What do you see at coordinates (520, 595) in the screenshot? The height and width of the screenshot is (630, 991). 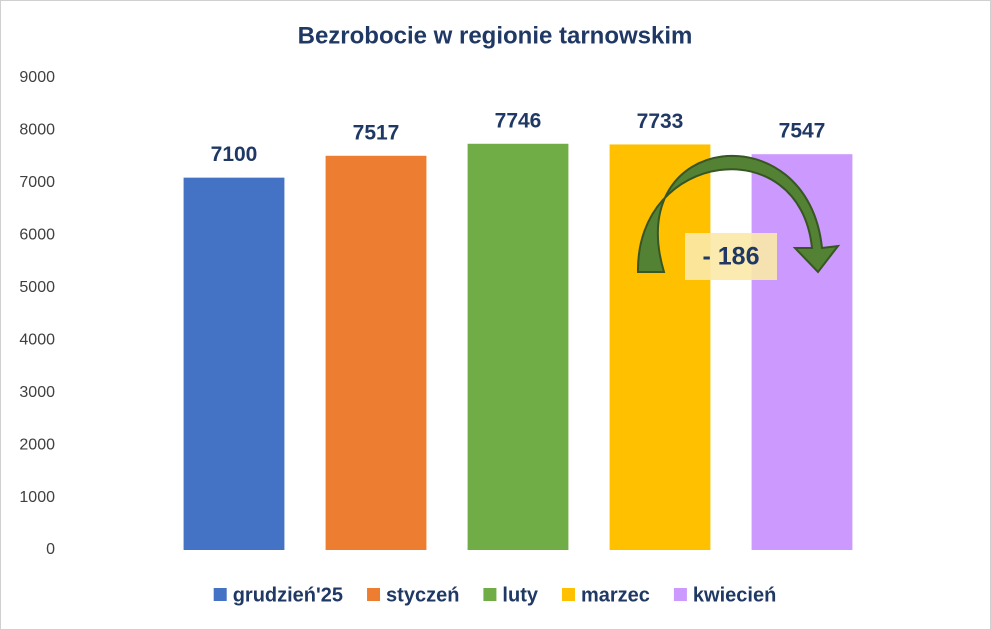 I see `legend-label: luty` at bounding box center [520, 595].